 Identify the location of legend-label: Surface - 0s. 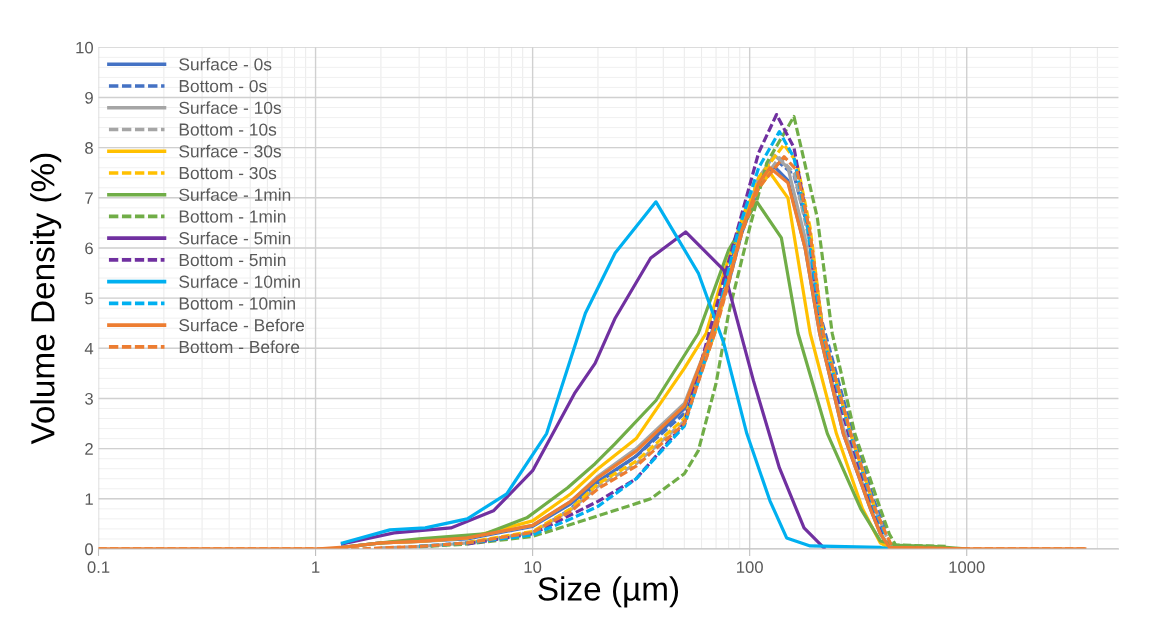
(225, 64).